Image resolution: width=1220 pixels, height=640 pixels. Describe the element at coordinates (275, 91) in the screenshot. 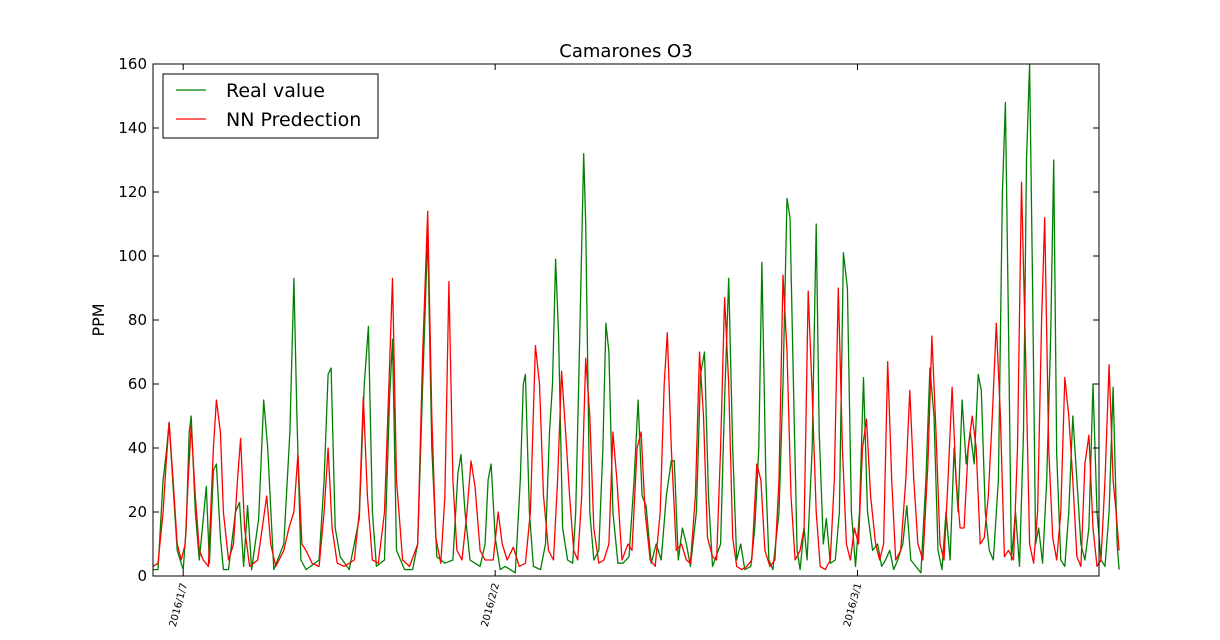

I see `legend-label-1: Real value` at that location.